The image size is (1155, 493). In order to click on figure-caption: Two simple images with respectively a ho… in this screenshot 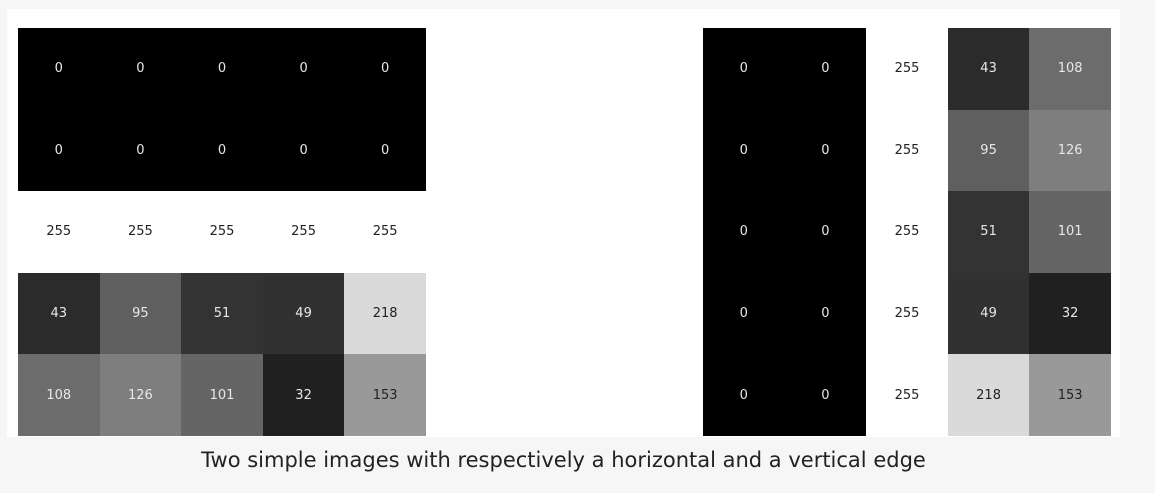, I will do `click(563, 460)`.